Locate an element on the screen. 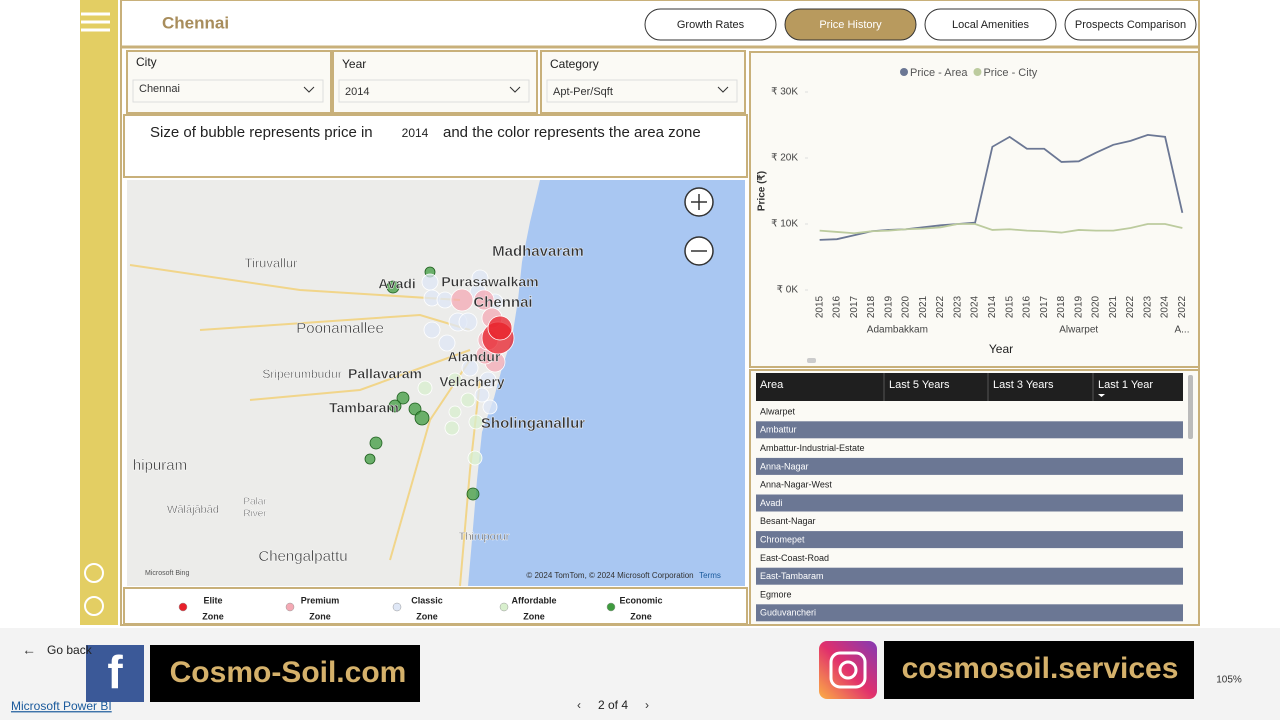  map-place: Tiruvallur is located at coordinates (272, 262).